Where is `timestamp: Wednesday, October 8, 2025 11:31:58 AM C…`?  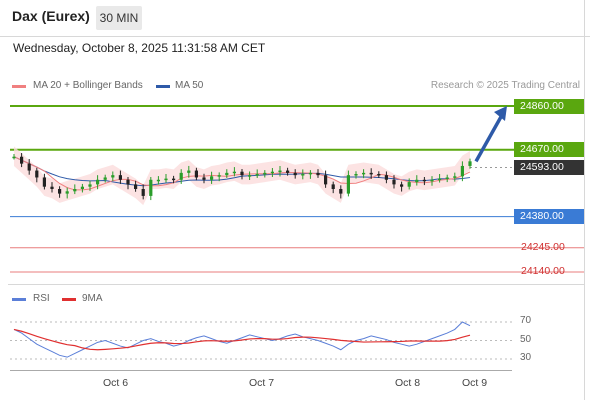
timestamp: Wednesday, October 8, 2025 11:31:58 AM C… is located at coordinates (139, 48).